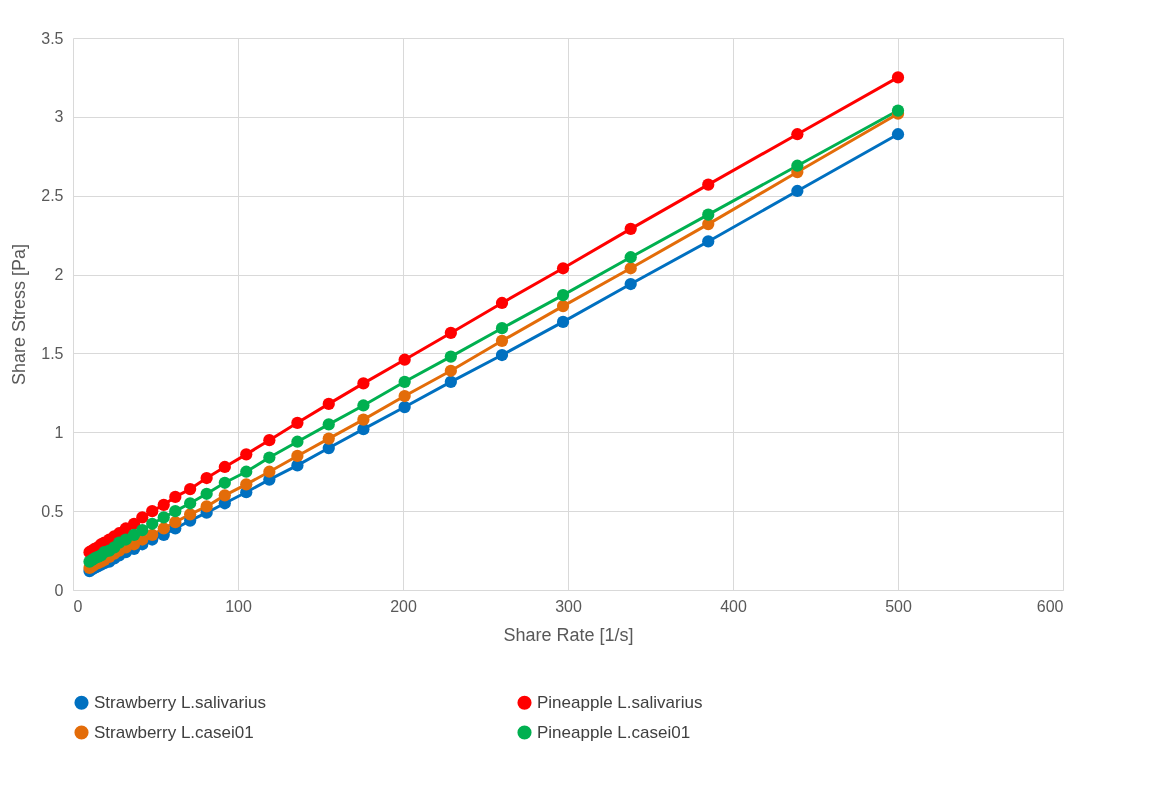 The height and width of the screenshot is (805, 1164). Describe the element at coordinates (568, 606) in the screenshot. I see `x-tick-label: 300` at that location.